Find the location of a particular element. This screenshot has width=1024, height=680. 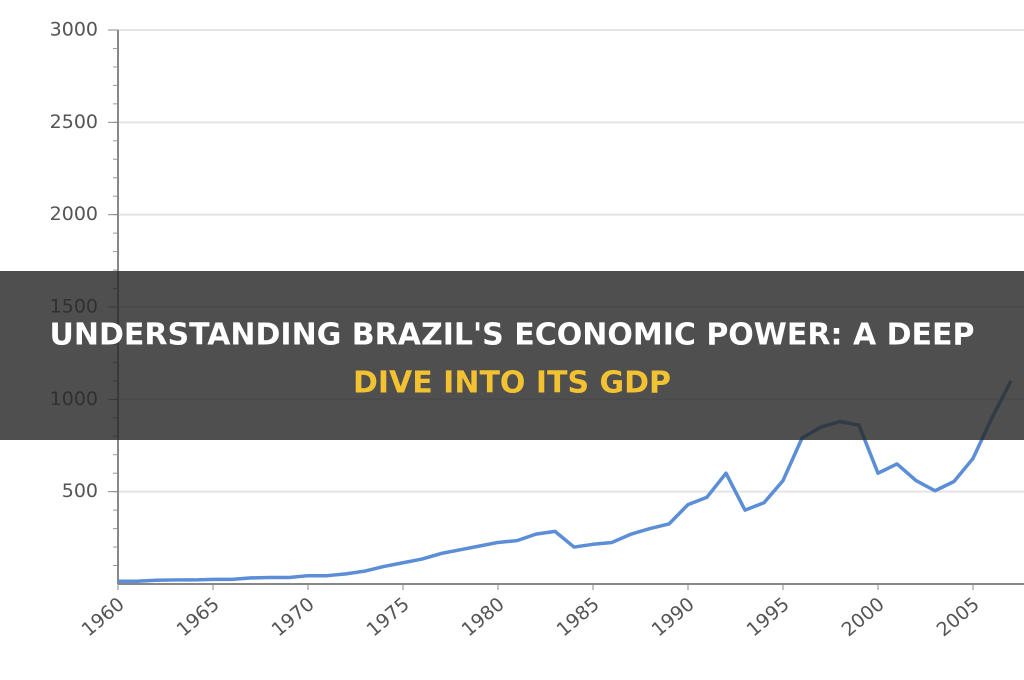

x-tick-label: 1965 is located at coordinates (198, 617).